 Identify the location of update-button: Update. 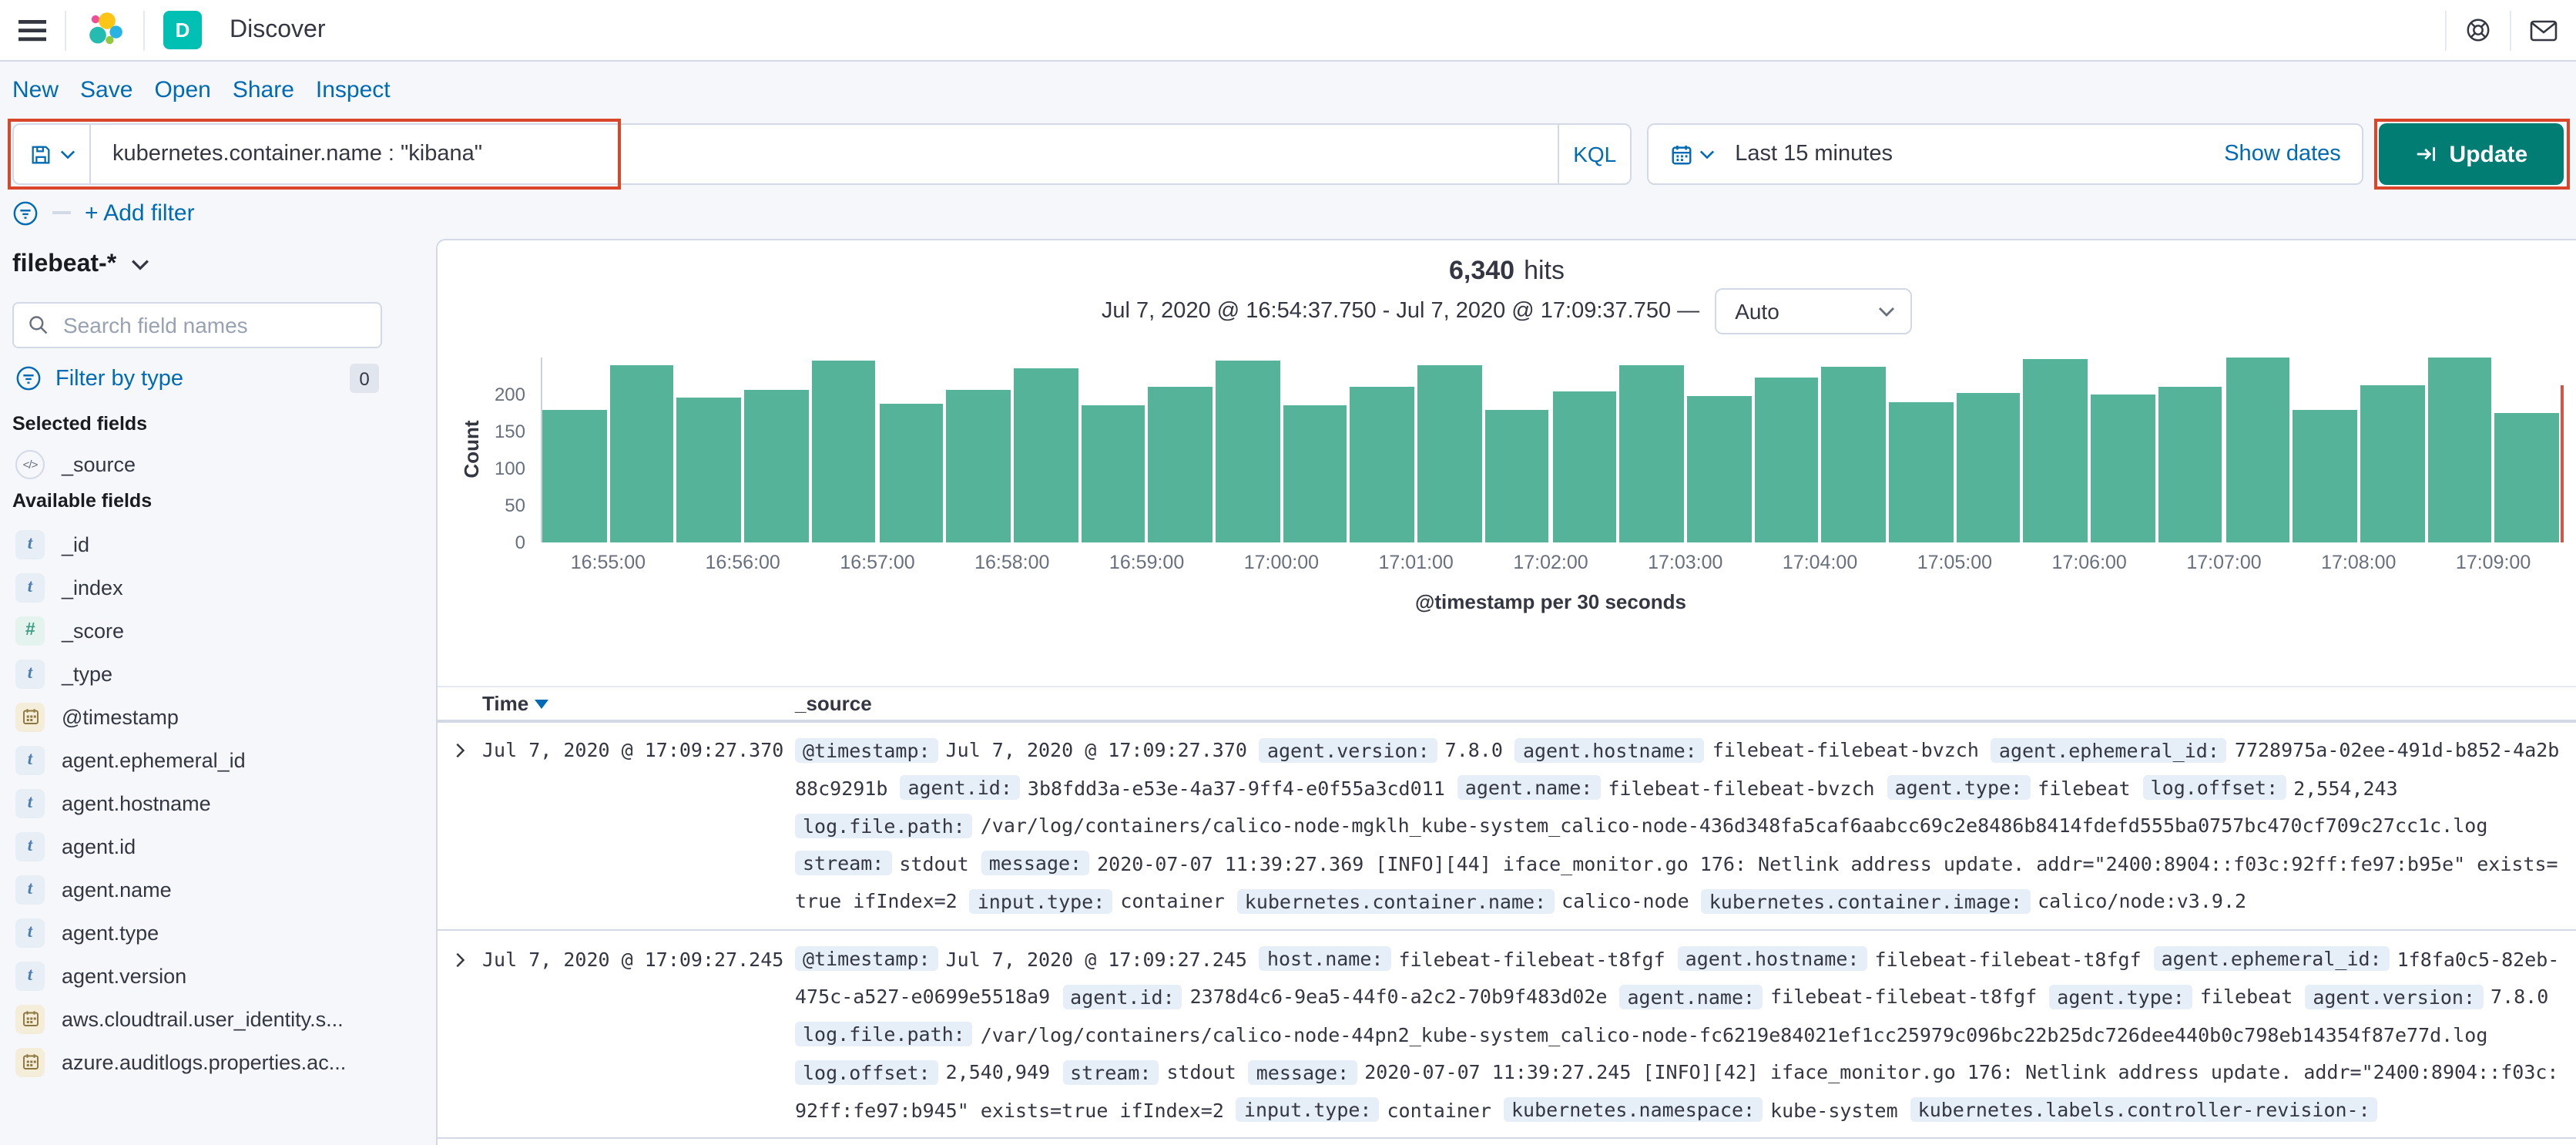
(2471, 154).